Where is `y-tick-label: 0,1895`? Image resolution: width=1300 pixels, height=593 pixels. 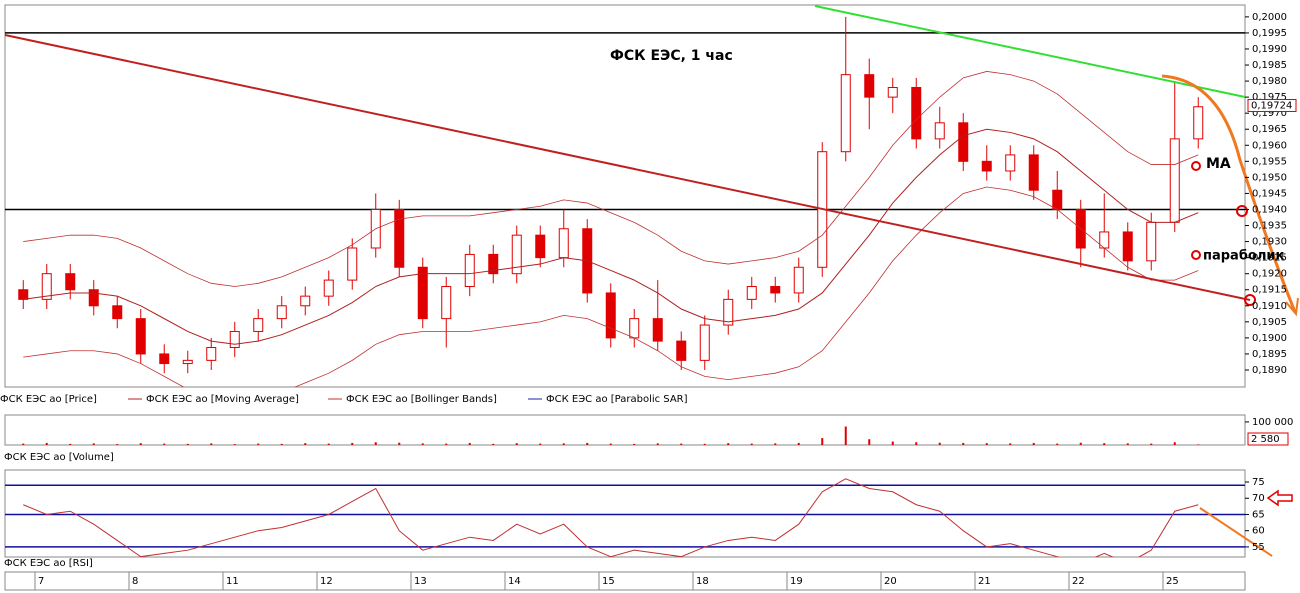
y-tick-label: 0,1895 is located at coordinates (1269, 354).